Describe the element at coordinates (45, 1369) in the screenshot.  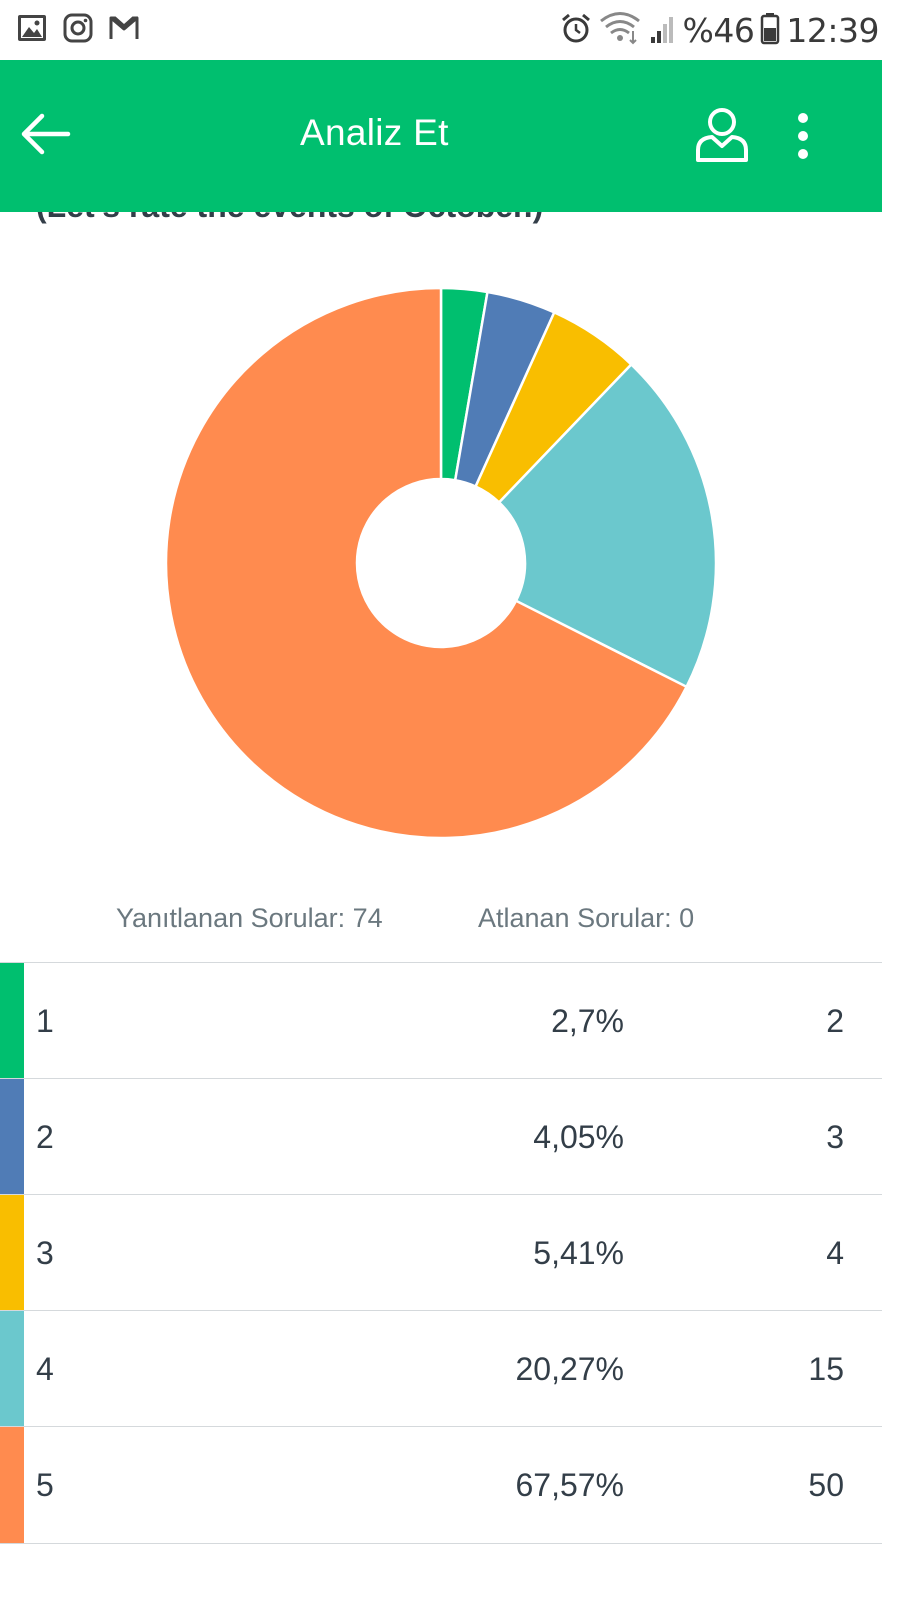
I see `answer-label: 4` at that location.